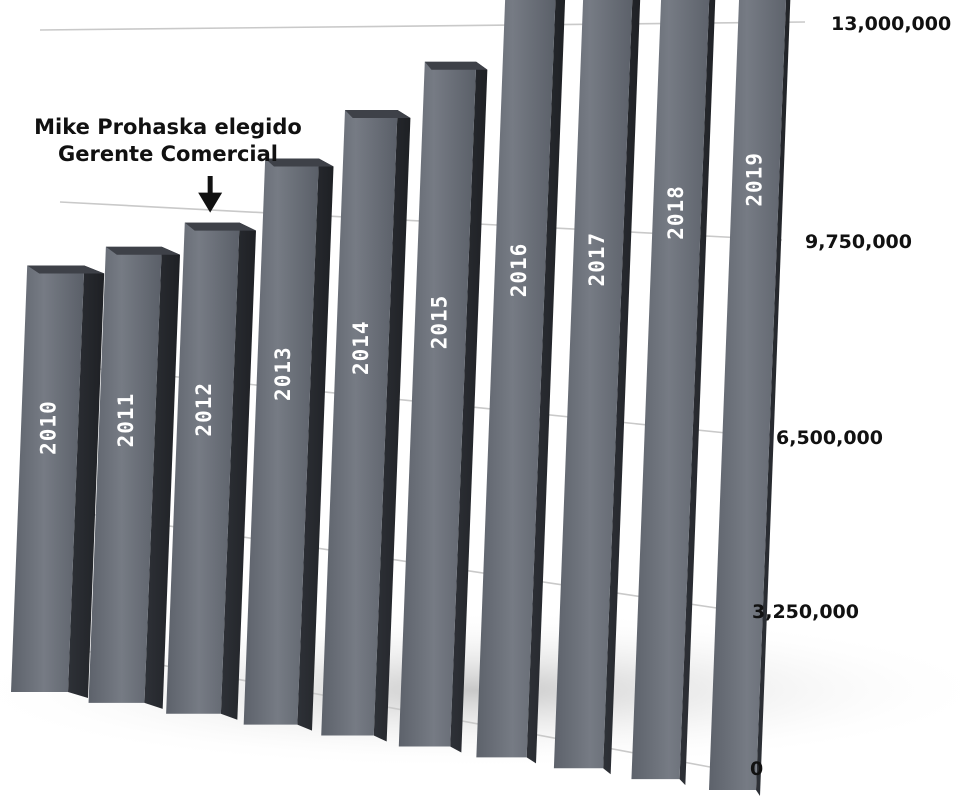 This screenshot has height=811, width=961. What do you see at coordinates (597, 259) in the screenshot?
I see `bar-label: 2017` at bounding box center [597, 259].